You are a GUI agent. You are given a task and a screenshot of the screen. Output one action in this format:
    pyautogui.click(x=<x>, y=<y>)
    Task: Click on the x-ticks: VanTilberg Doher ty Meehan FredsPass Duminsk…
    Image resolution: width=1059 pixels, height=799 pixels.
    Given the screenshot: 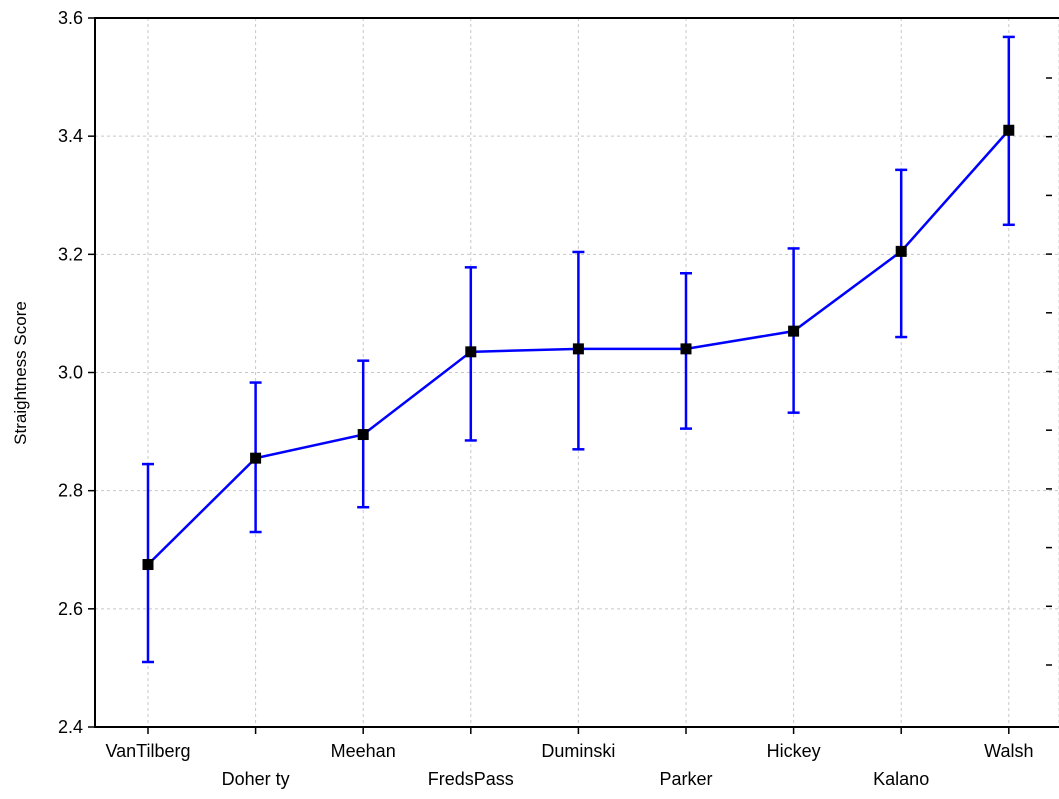 What is the action you would take?
    pyautogui.click(x=569, y=758)
    